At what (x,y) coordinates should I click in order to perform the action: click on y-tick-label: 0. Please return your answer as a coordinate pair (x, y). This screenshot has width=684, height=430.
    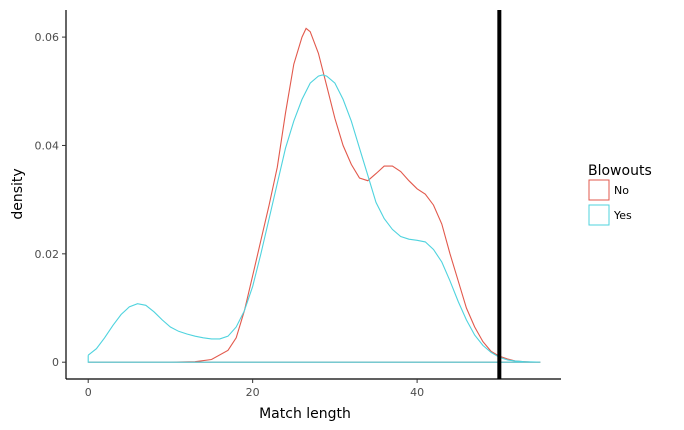
    Looking at the image, I should click on (55, 362).